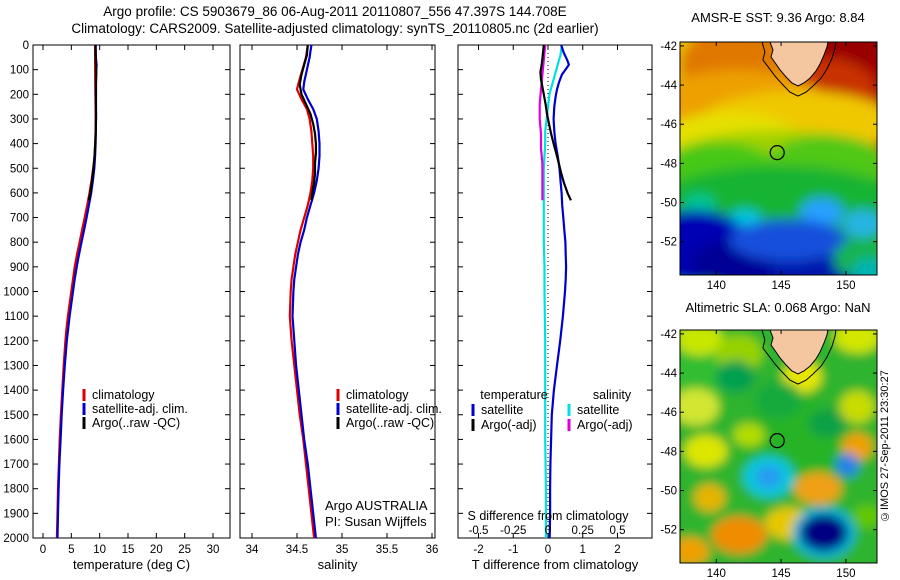 The image size is (900, 580). Describe the element at coordinates (618, 531) in the screenshot. I see `s-axis-tick-label: 0.5` at that location.